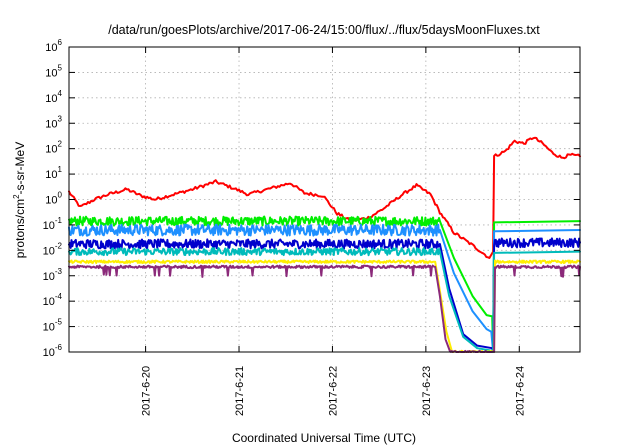 This screenshot has width=640, height=448. I want to click on y-tick-label: 10², so click(53, 148).